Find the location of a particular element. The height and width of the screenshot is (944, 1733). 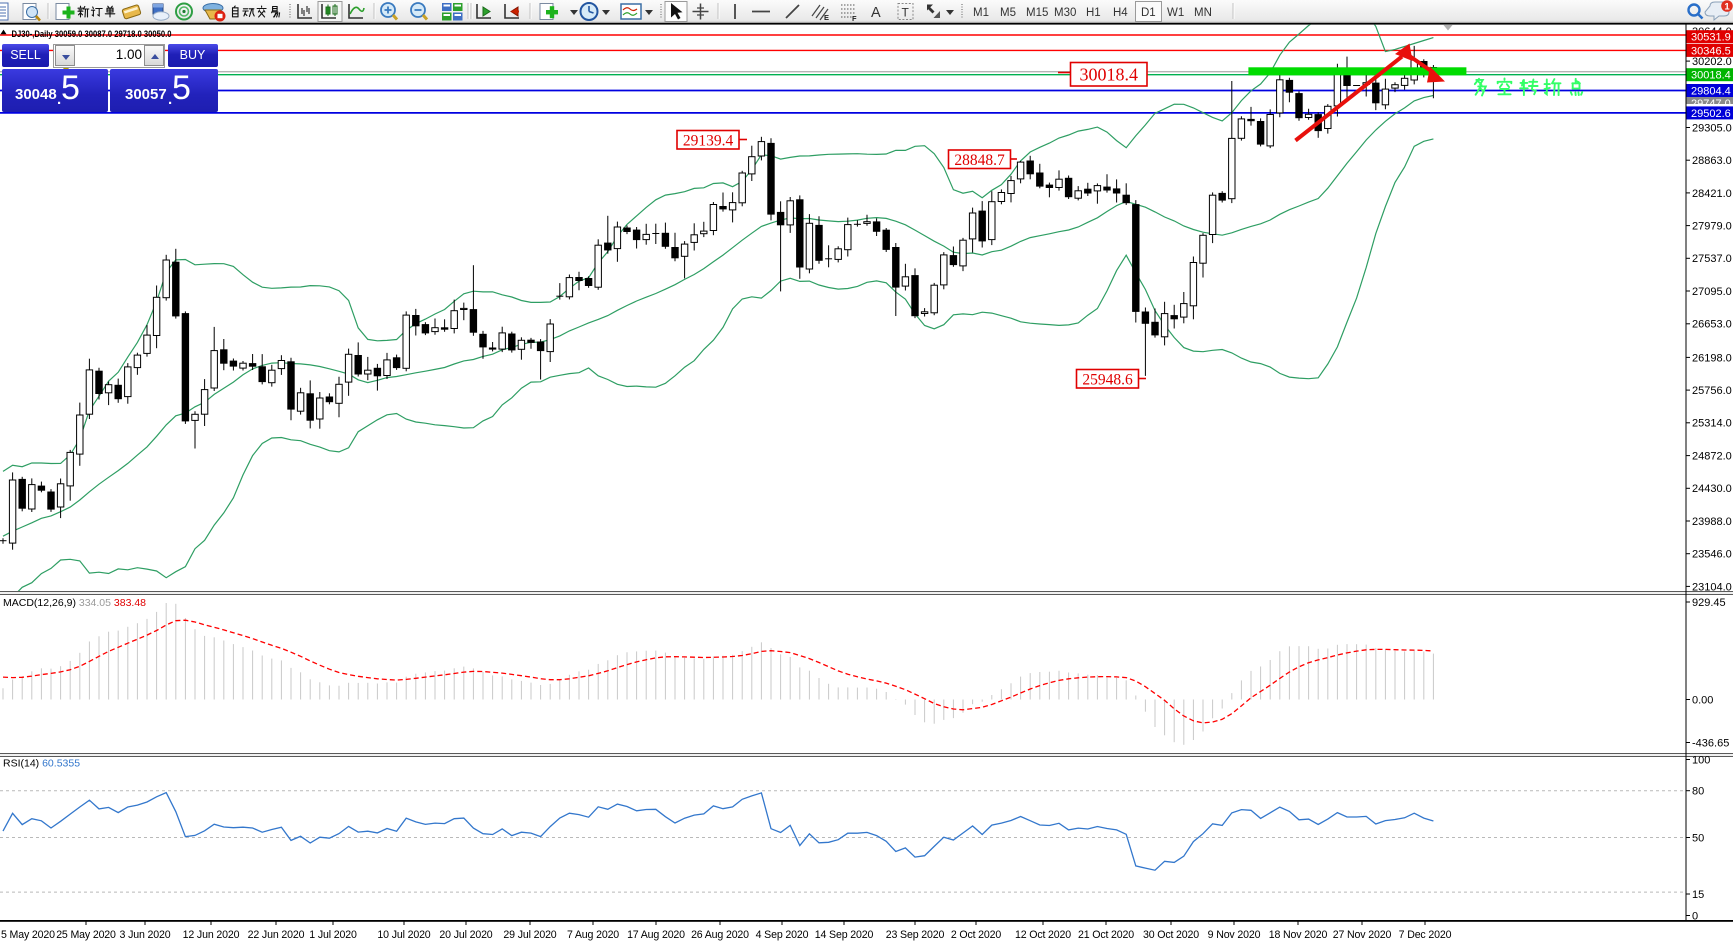

svg-text: -436.65 is located at coordinates (1710, 743).